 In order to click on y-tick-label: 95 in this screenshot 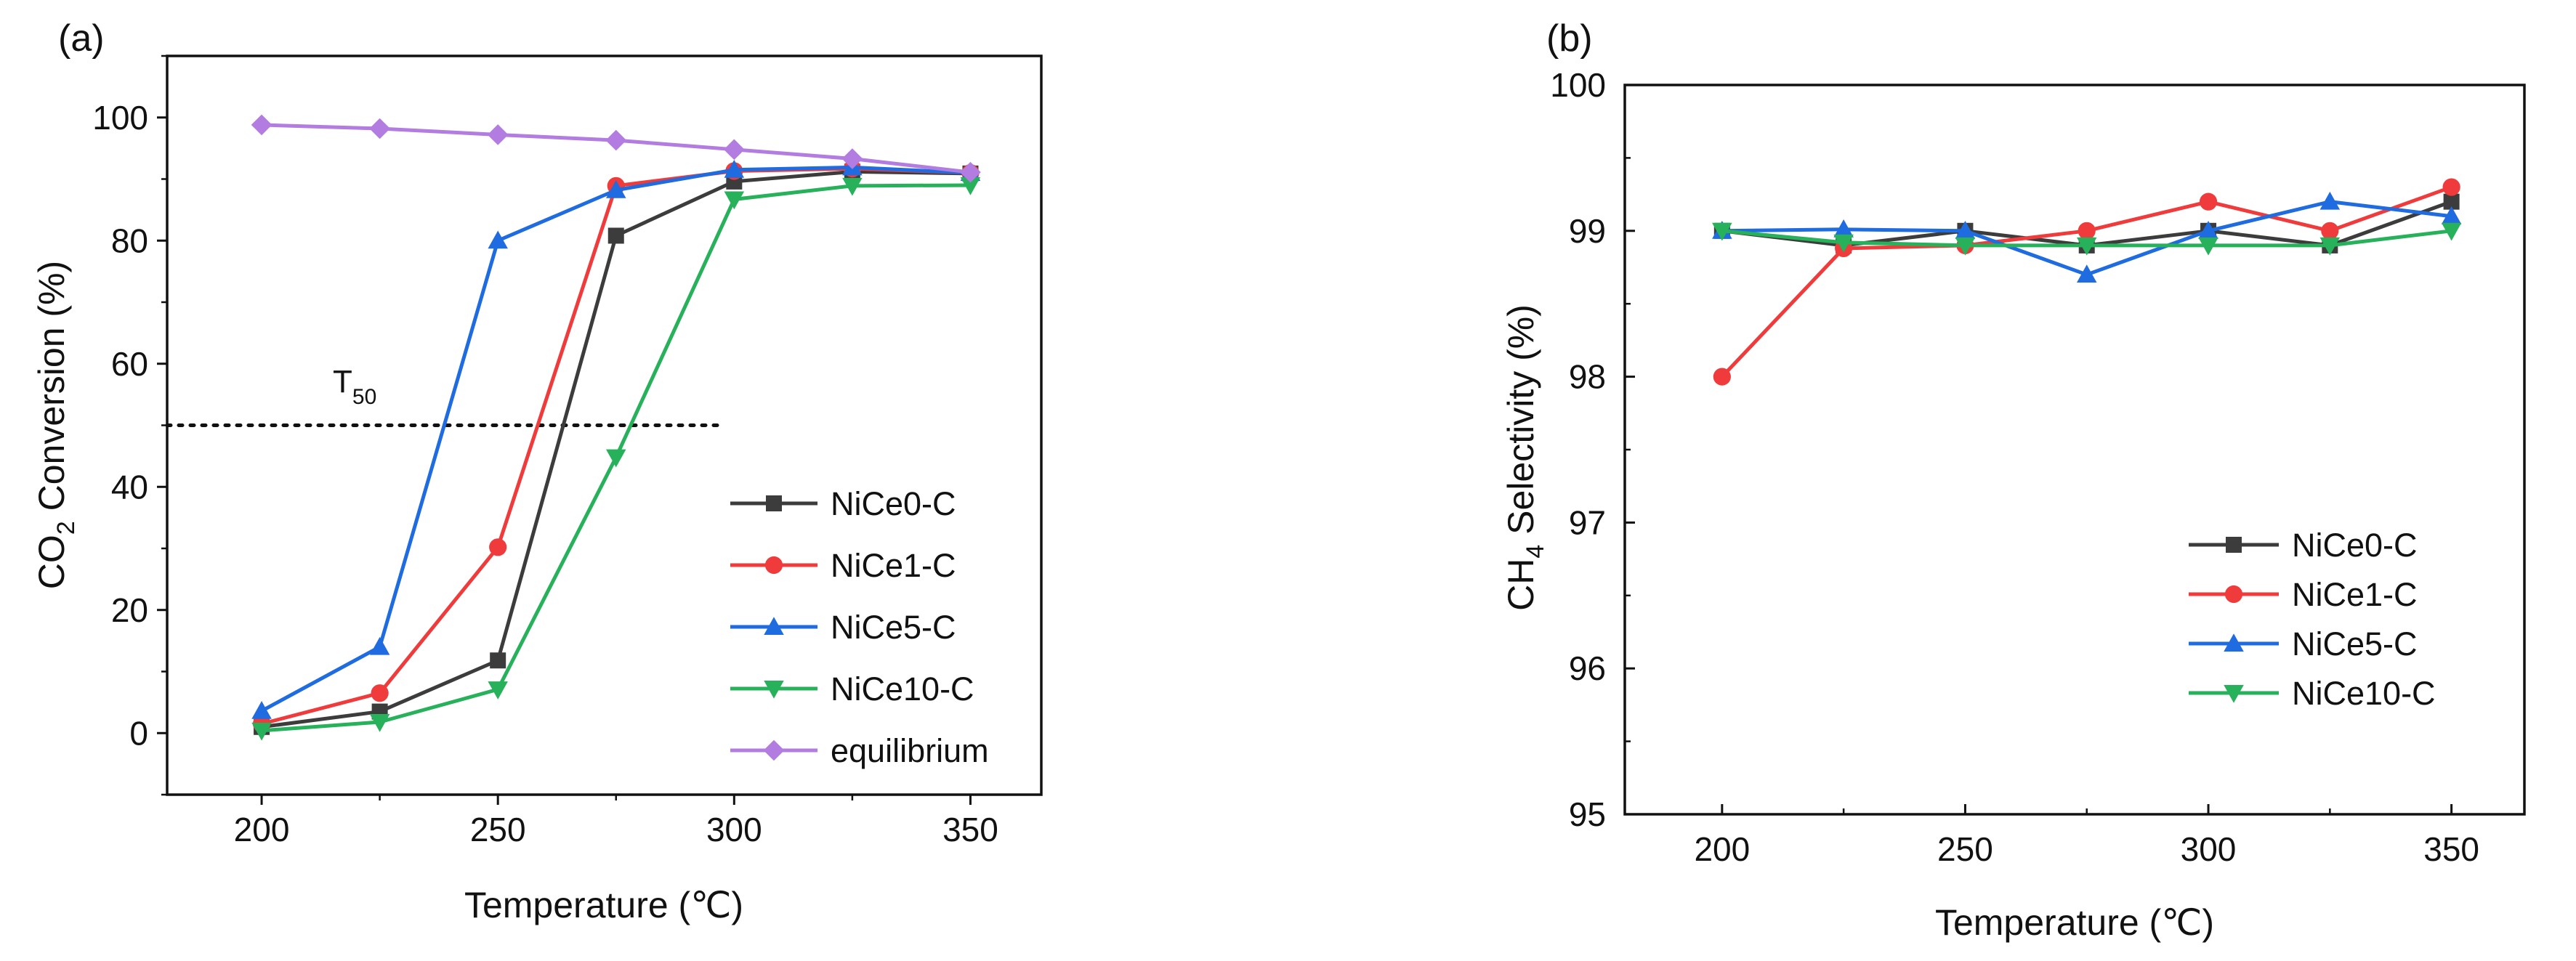, I will do `click(1588, 814)`.